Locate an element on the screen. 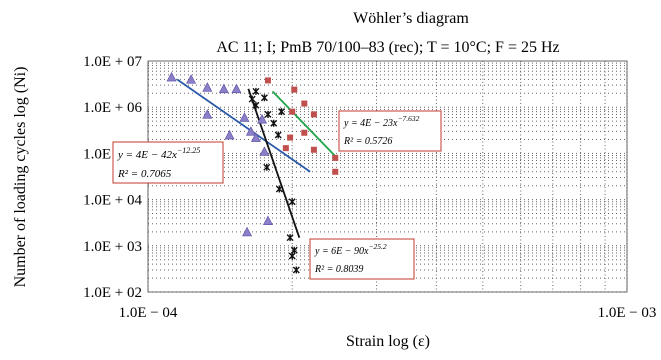 The image size is (661, 360). equation-box-green: y = 6E − 90x−25.2 R² = 0.8039 is located at coordinates (362, 259).